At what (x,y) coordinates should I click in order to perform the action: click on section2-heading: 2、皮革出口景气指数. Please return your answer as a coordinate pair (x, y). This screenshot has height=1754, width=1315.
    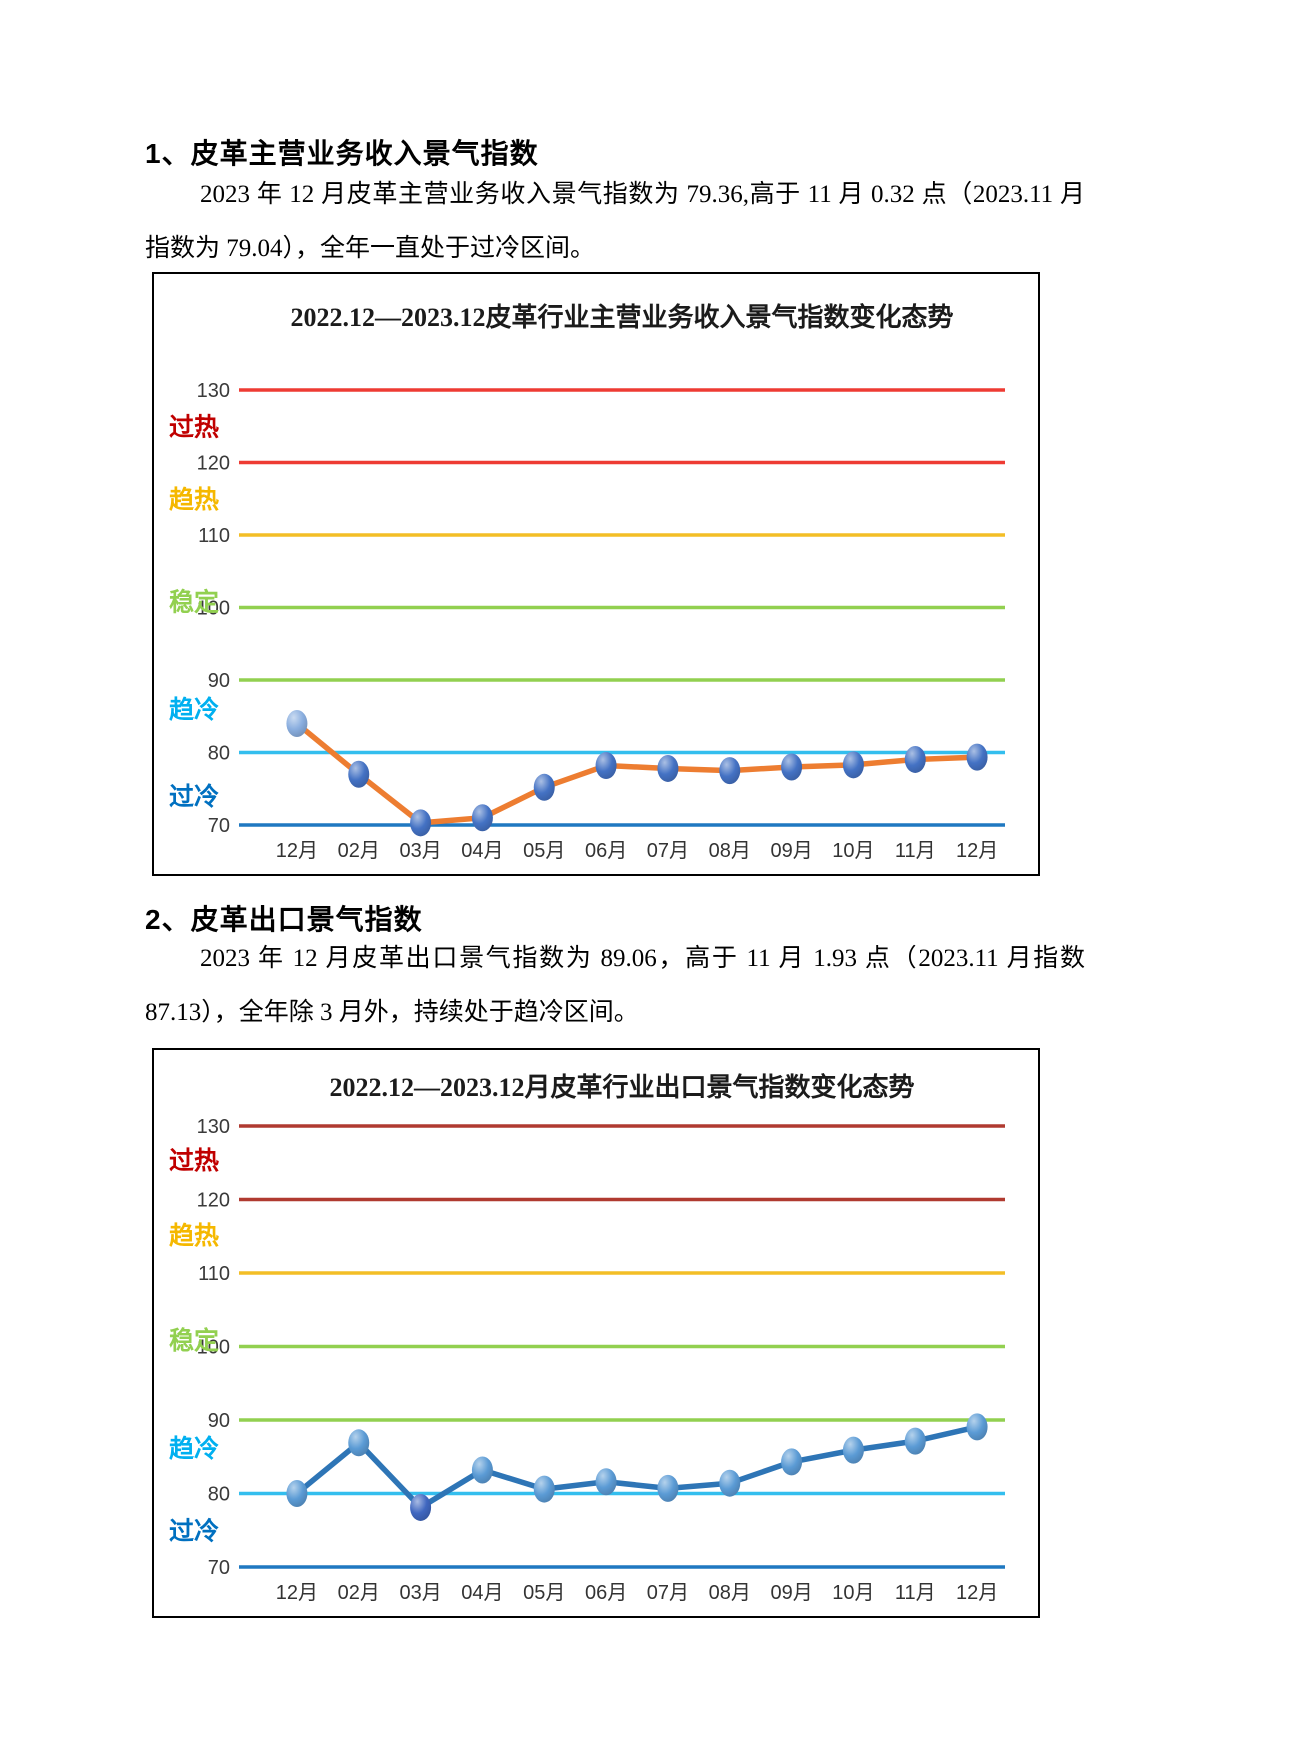
    Looking at the image, I should click on (284, 919).